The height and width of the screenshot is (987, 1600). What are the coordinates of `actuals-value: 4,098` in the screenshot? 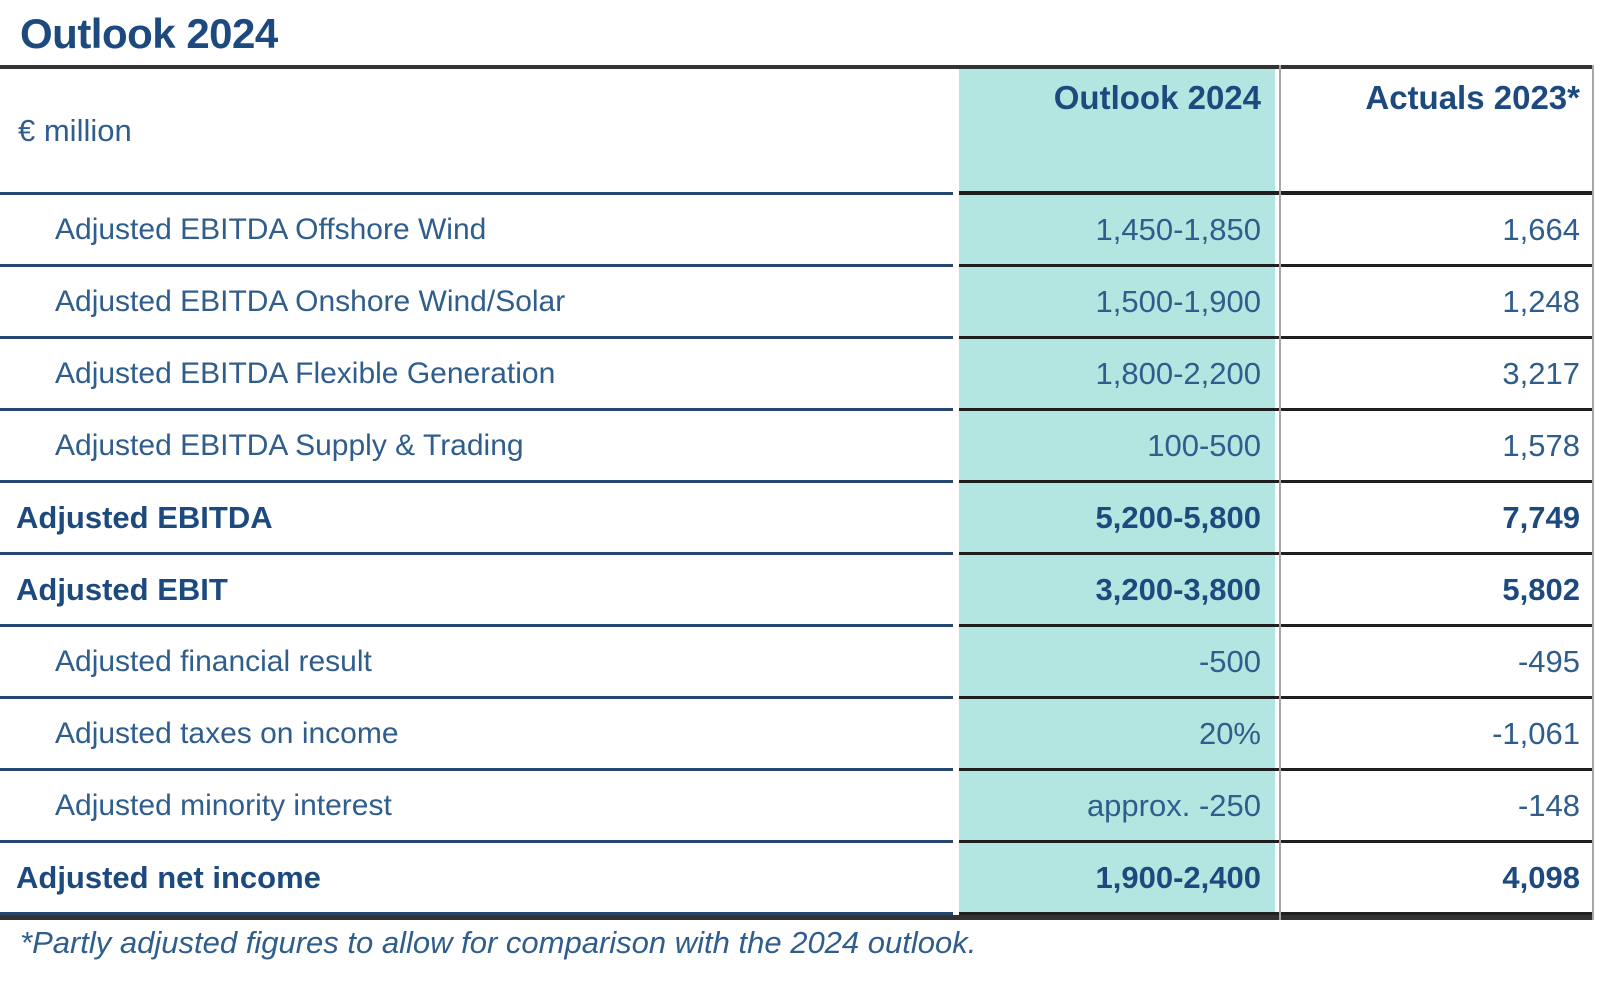 It's located at (1434, 879).